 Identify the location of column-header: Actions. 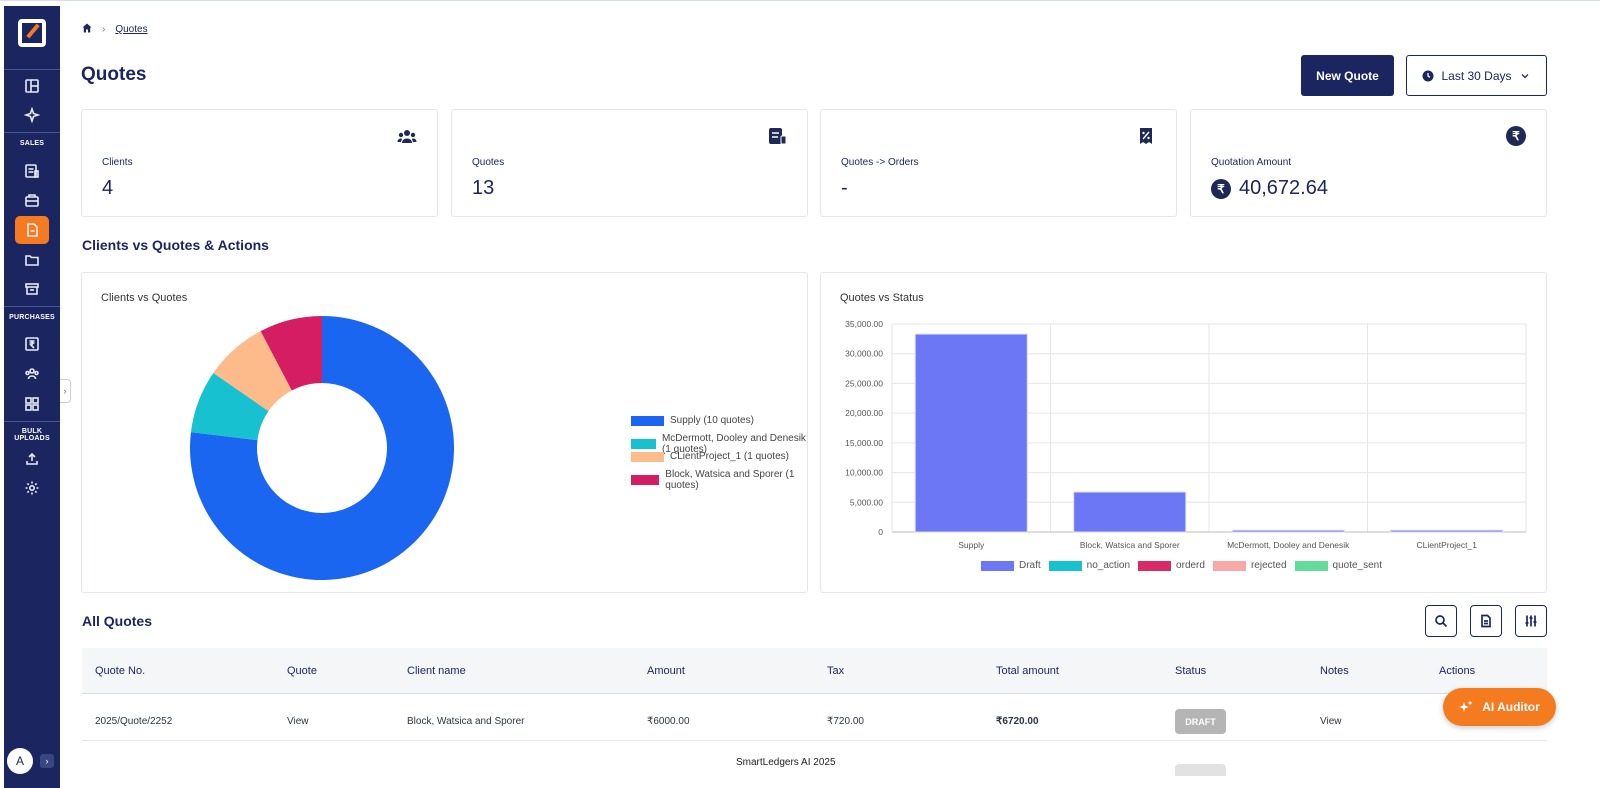
(1457, 671).